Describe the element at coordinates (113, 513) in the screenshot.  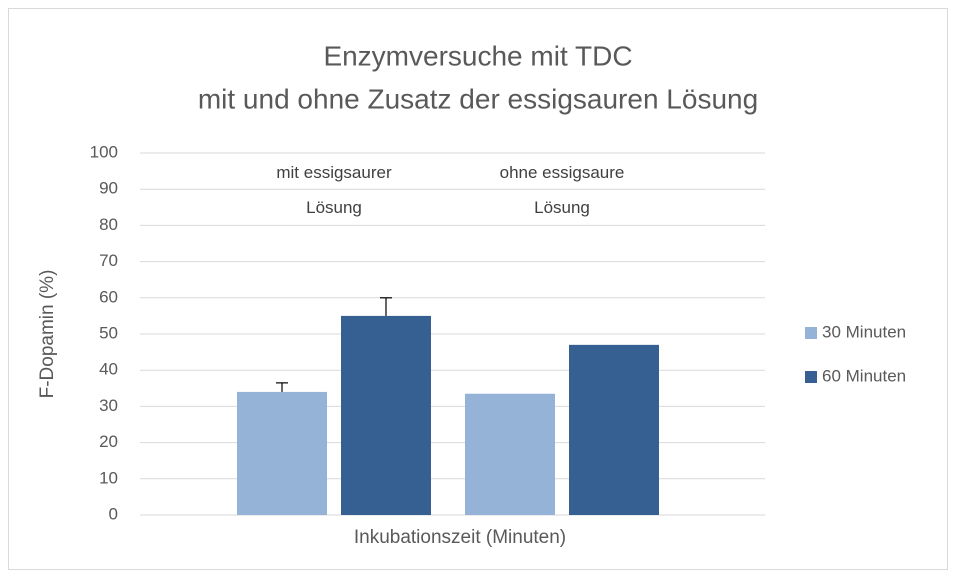
I see `y-tick-label: 0` at that location.